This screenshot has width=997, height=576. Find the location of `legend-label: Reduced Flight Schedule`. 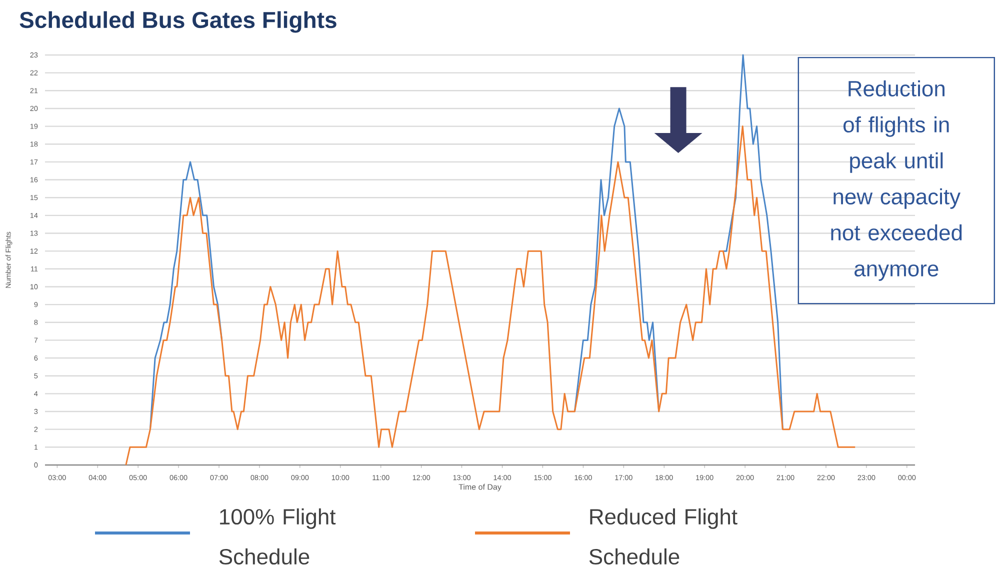

legend-label: Reduced Flight Schedule is located at coordinates (663, 536).